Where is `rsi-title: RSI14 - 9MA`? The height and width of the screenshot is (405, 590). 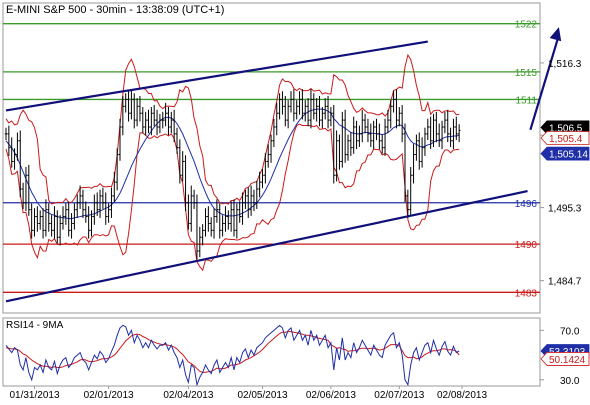
rsi-title: RSI14 - 9MA is located at coordinates (35, 325).